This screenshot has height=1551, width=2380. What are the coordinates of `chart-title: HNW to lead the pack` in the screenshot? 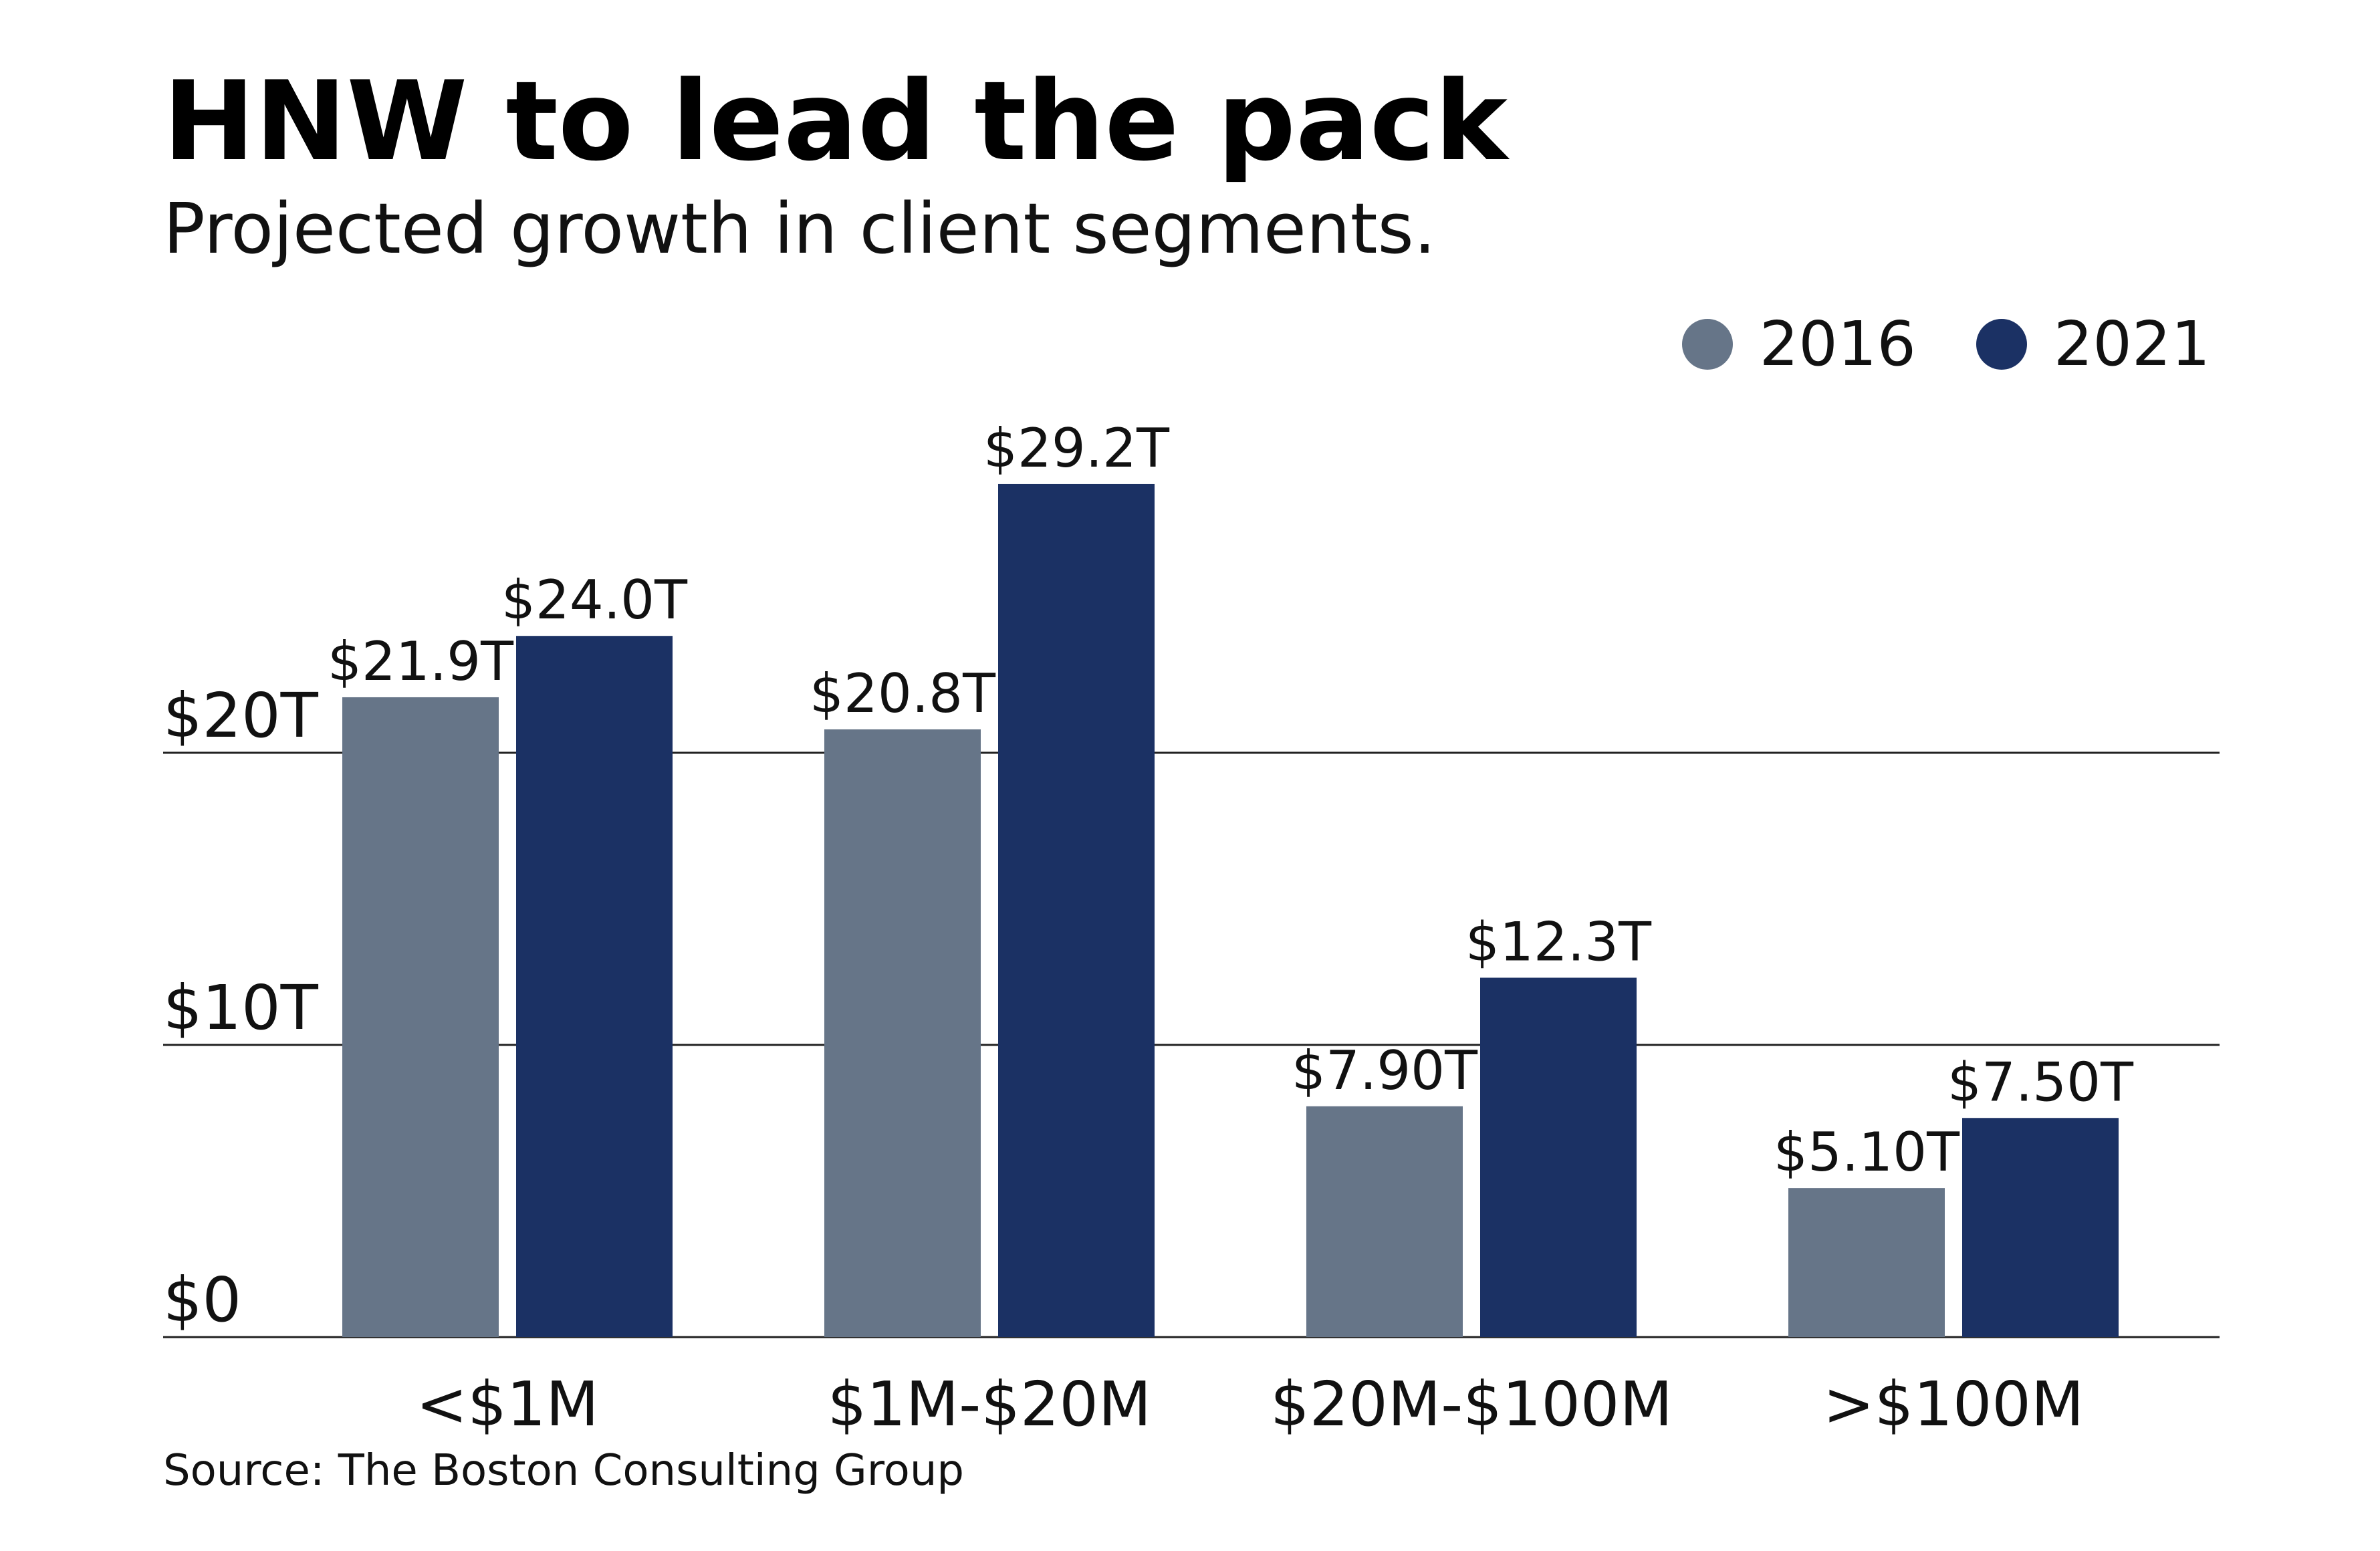 It's located at (835, 121).